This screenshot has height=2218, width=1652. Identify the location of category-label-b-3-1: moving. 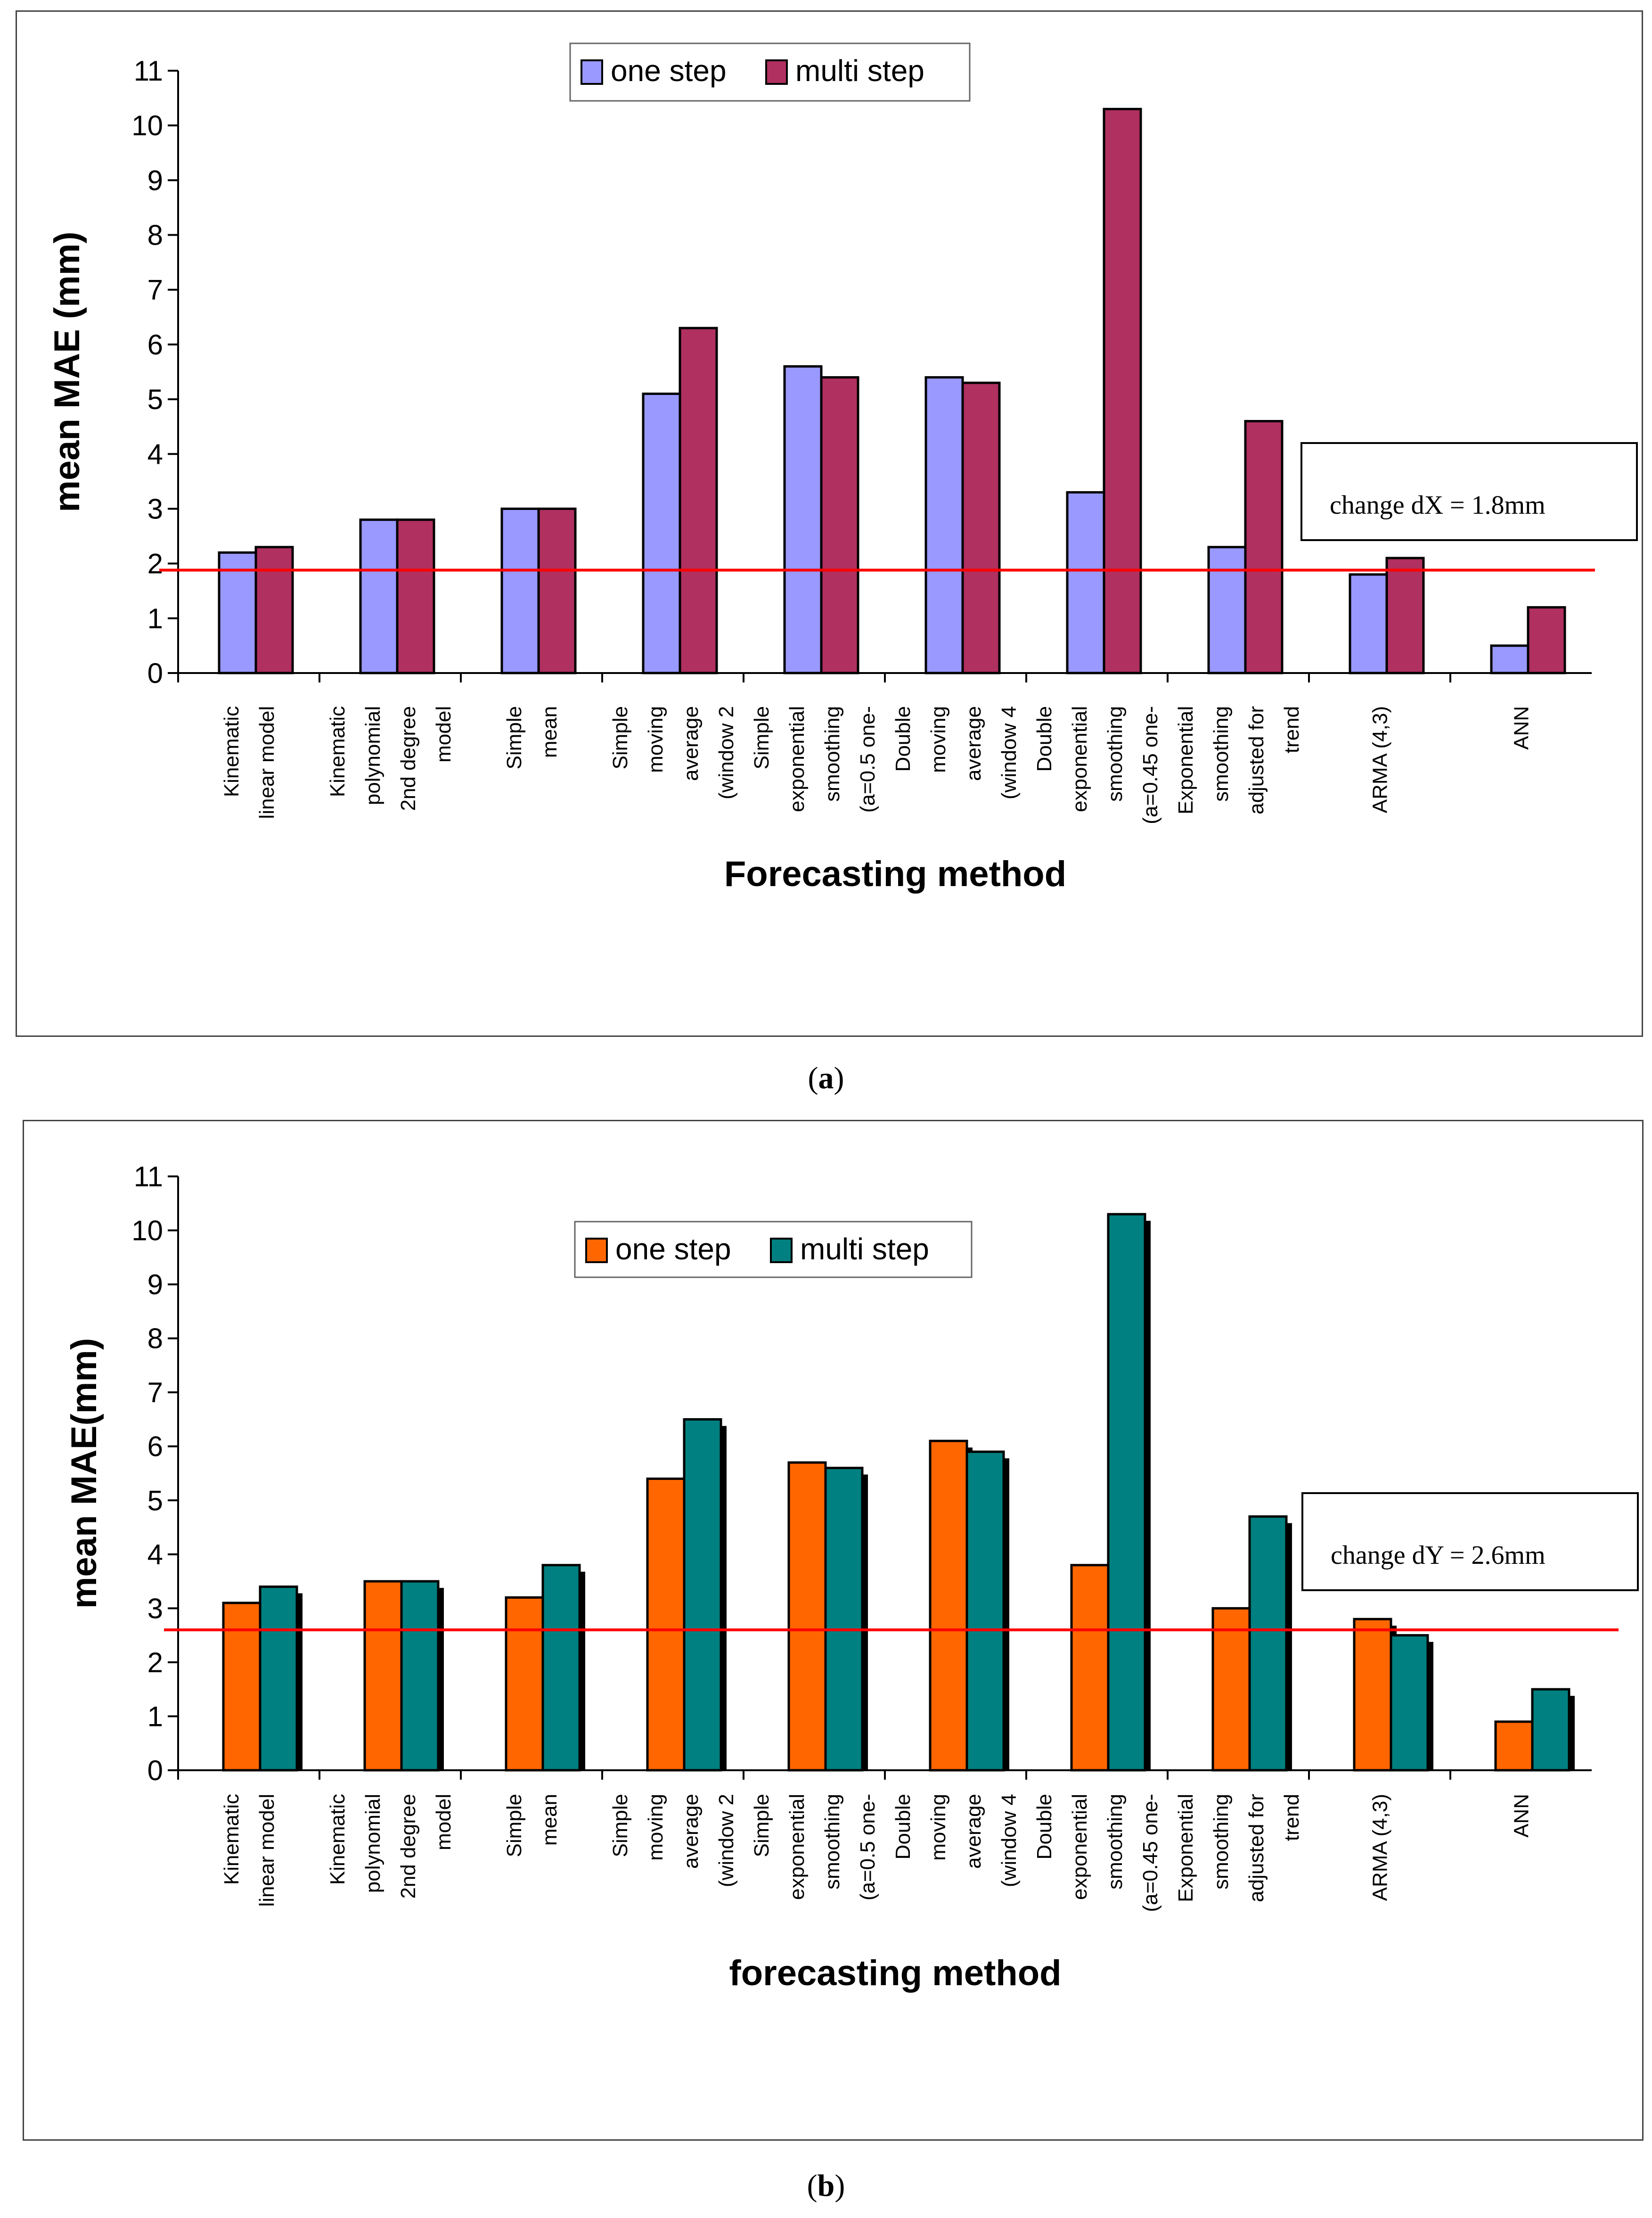
(655, 1827).